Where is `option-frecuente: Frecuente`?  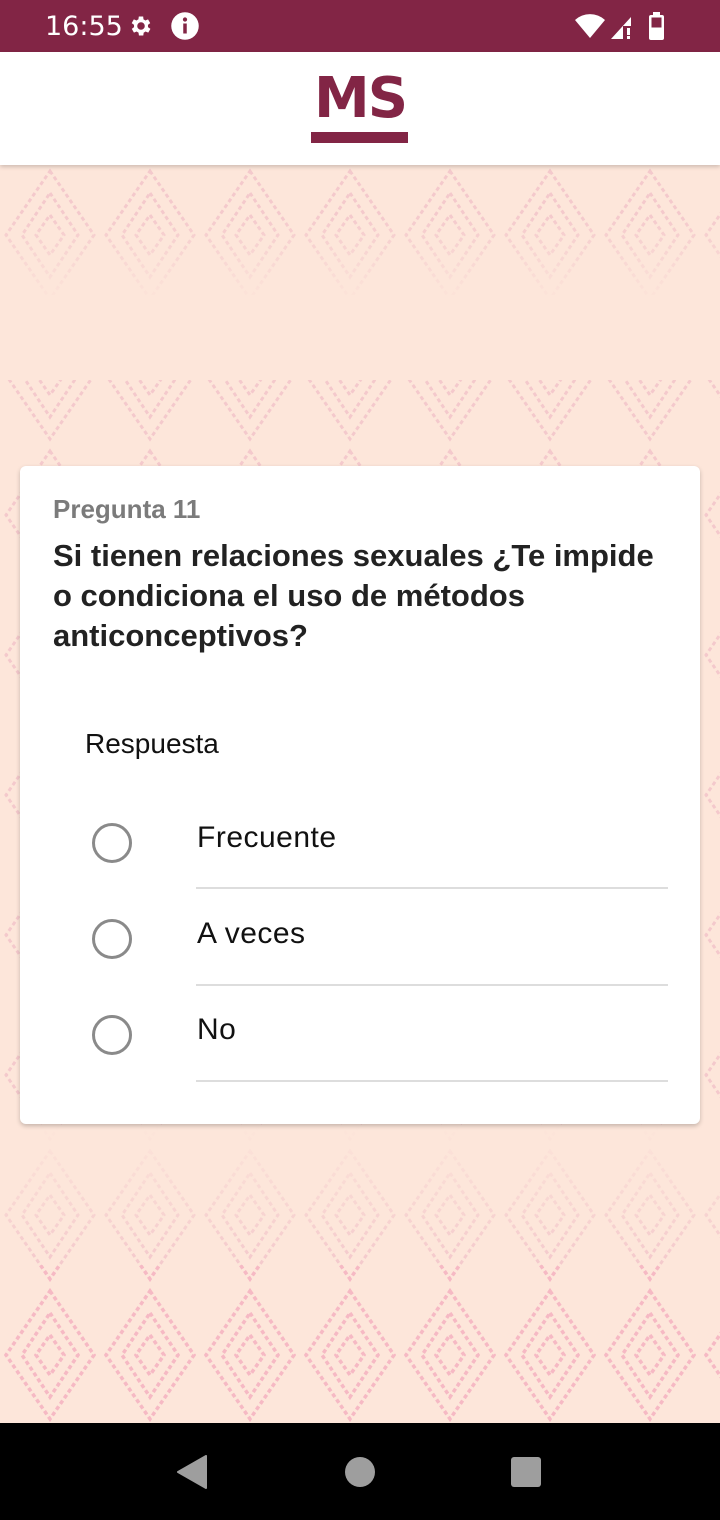
option-frecuente: Frecuente is located at coordinates (360, 840).